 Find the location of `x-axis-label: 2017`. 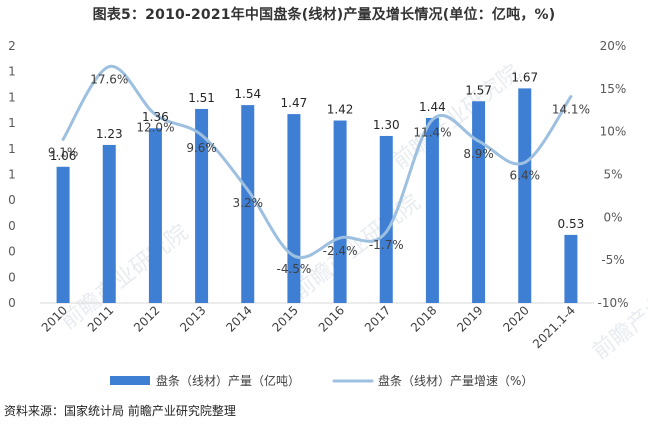

x-axis-label: 2017 is located at coordinates (377, 318).